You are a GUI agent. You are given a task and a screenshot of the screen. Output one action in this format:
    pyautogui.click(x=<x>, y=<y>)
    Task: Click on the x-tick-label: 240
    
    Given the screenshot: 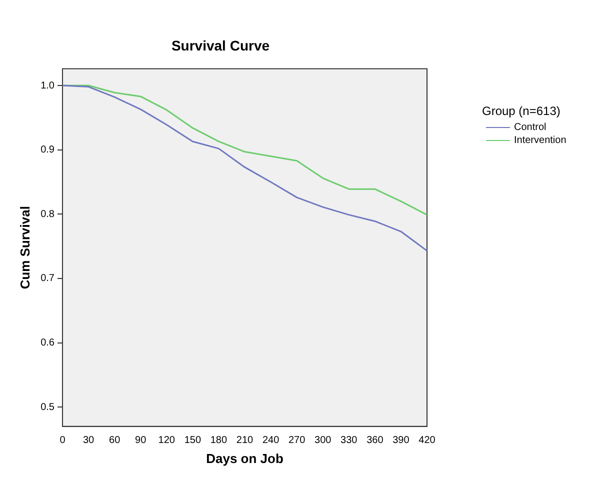 What is the action you would take?
    pyautogui.click(x=271, y=440)
    